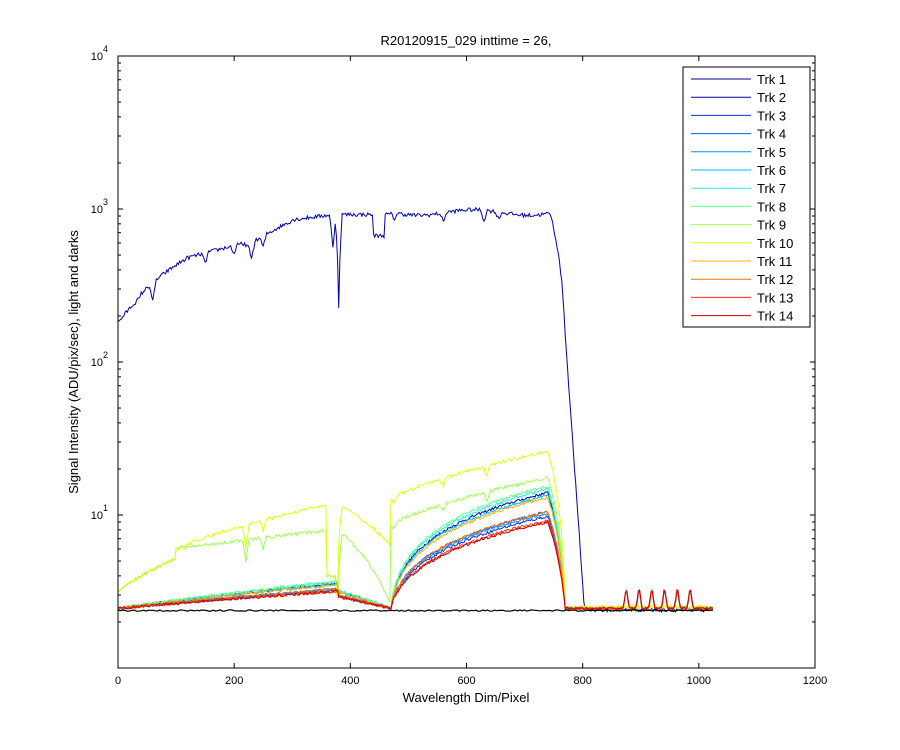 This screenshot has height=750, width=900. Describe the element at coordinates (699, 681) in the screenshot. I see `x-tick-label: 1000` at that location.